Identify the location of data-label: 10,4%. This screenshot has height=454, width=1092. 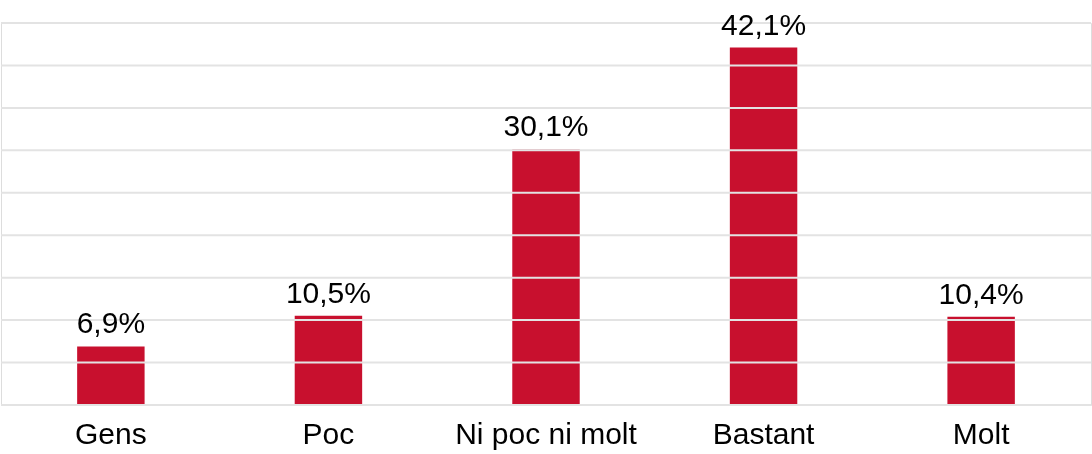
(981, 293).